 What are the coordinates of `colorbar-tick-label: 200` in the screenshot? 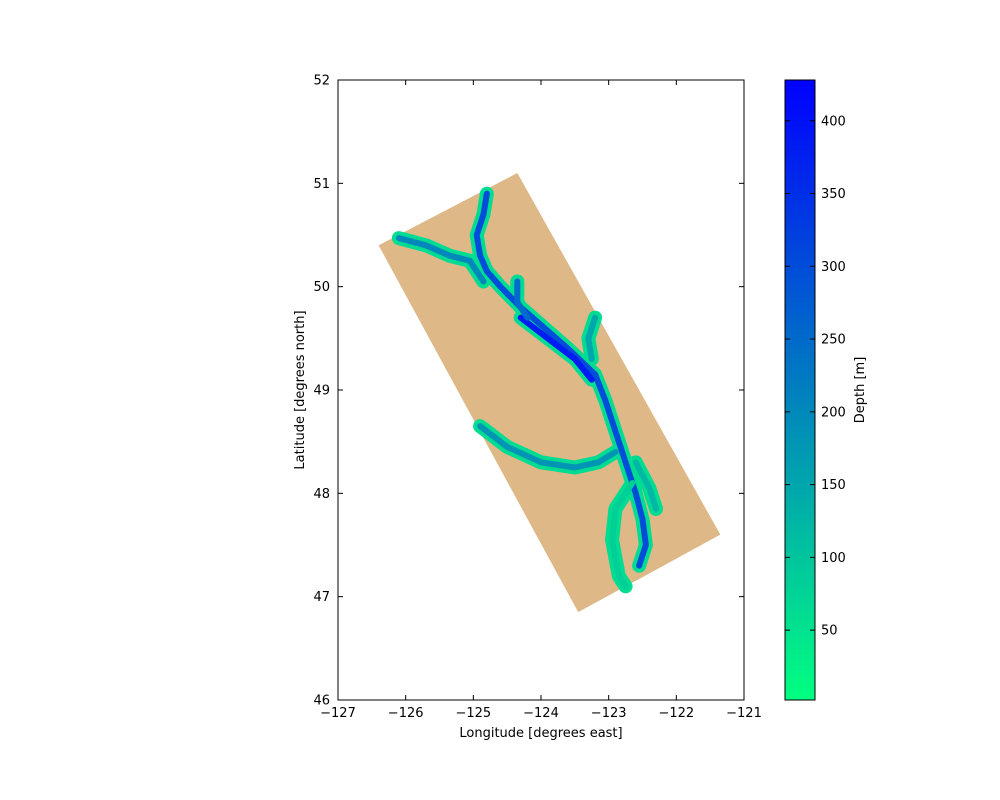 It's located at (833, 412).